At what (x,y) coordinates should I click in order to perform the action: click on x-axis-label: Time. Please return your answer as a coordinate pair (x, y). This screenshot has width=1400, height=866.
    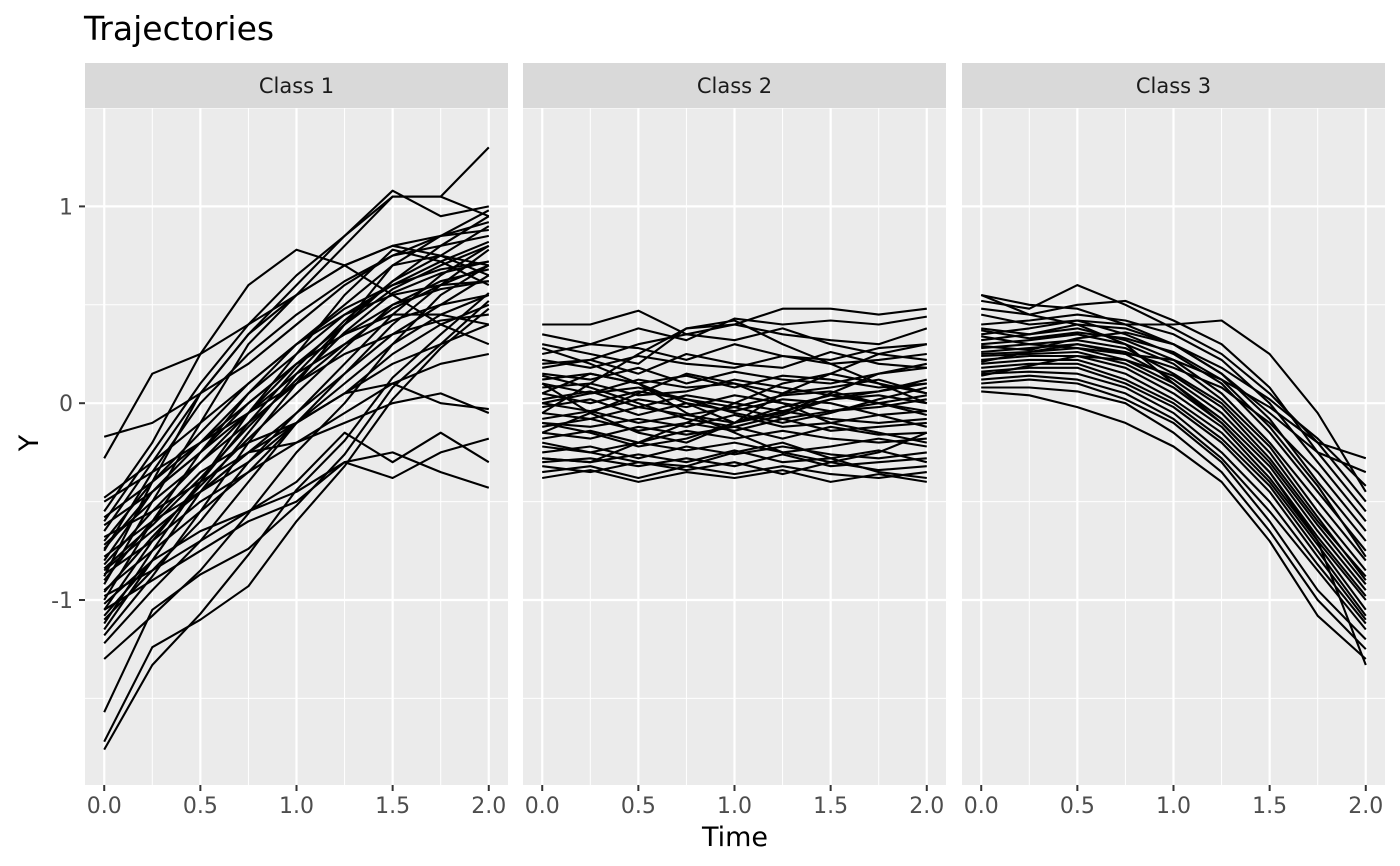
    Looking at the image, I should click on (734, 837).